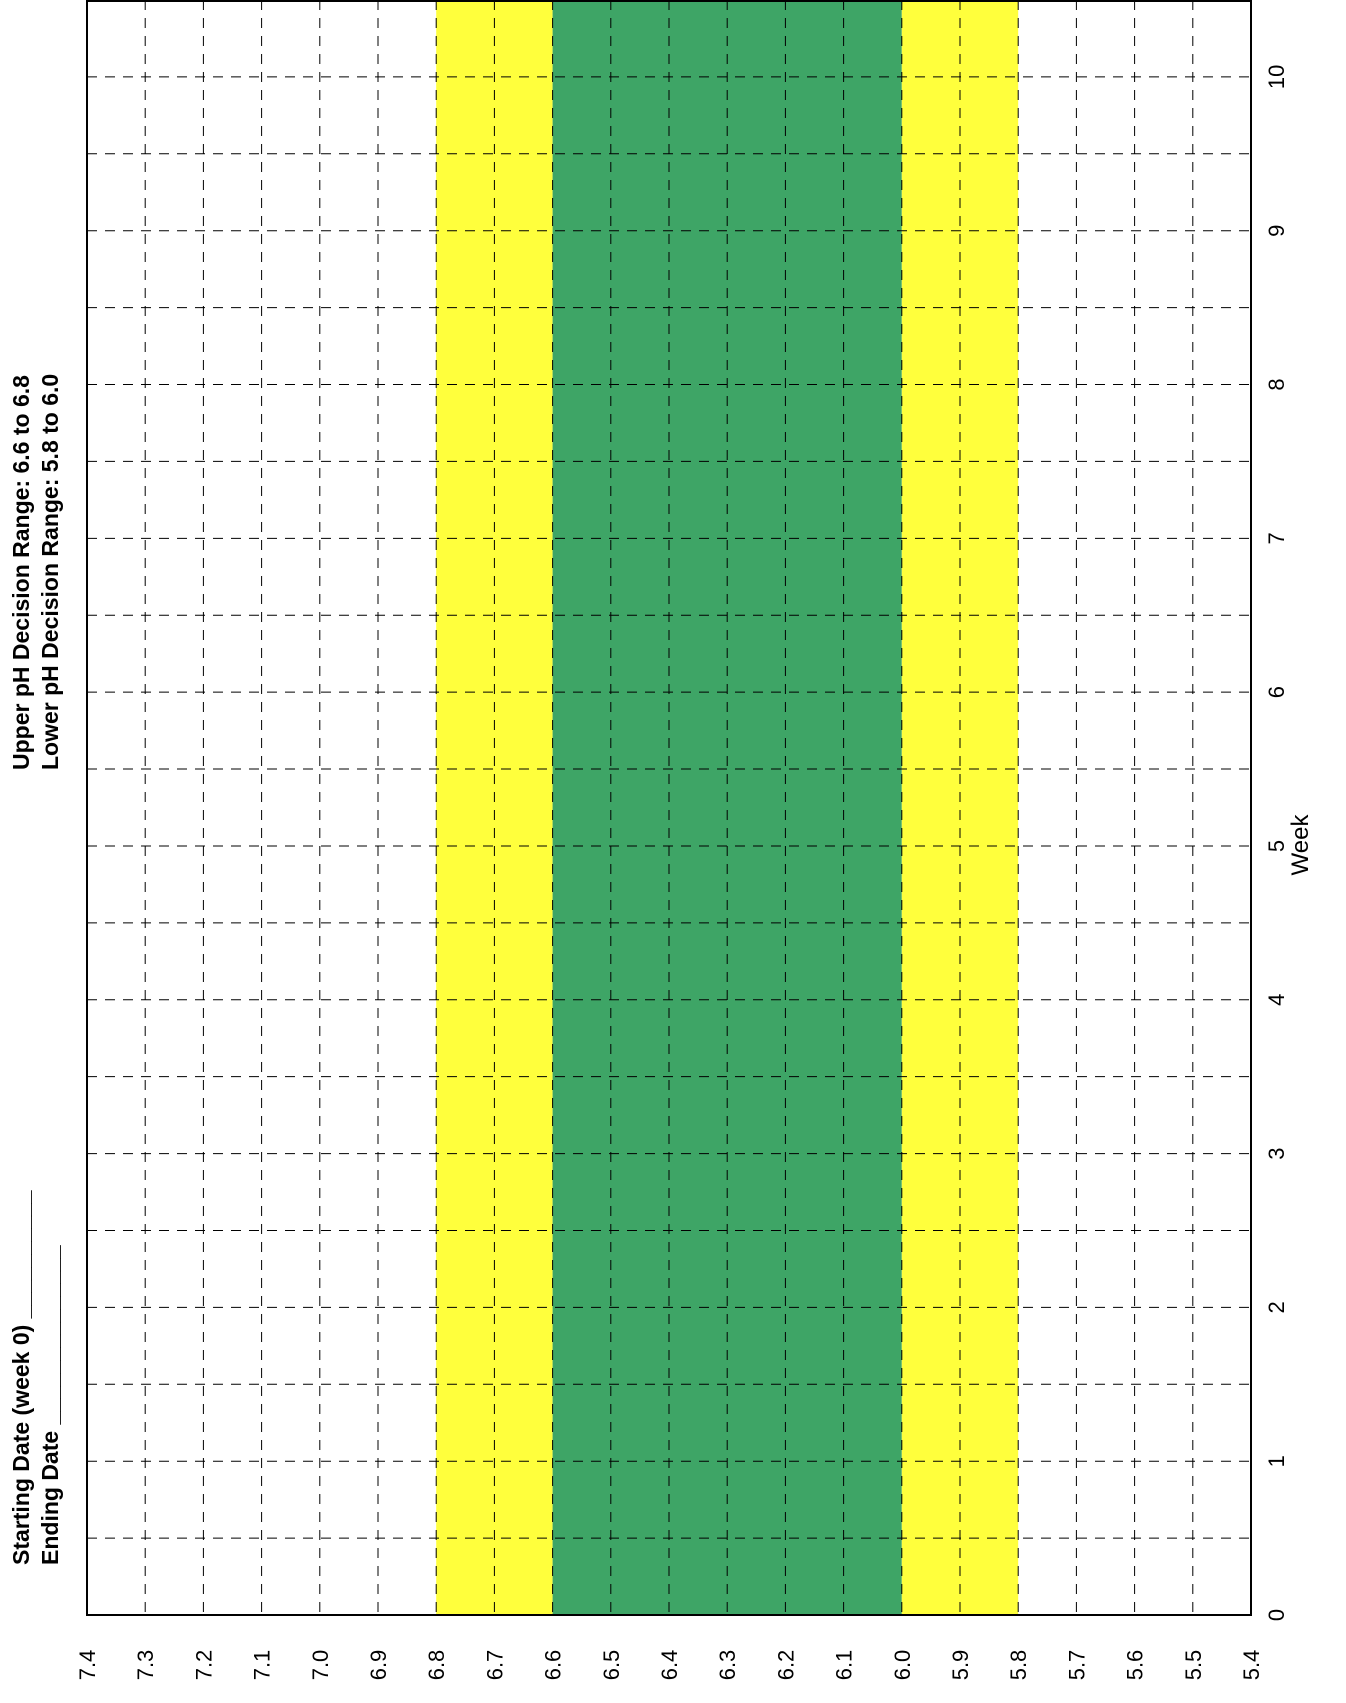  Describe the element at coordinates (727, 1665) in the screenshot. I see `y-tick-label: 6.3` at that location.